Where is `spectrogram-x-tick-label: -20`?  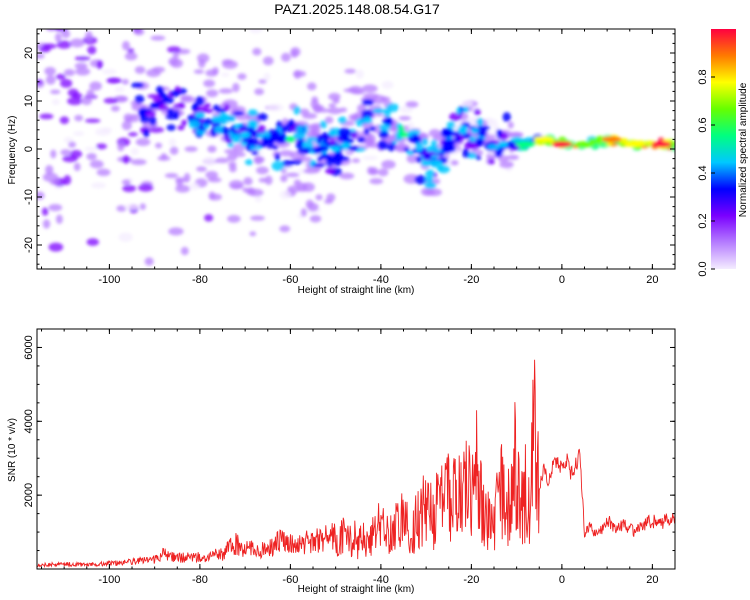
spectrogram-x-tick-label: -20 is located at coordinates (471, 280).